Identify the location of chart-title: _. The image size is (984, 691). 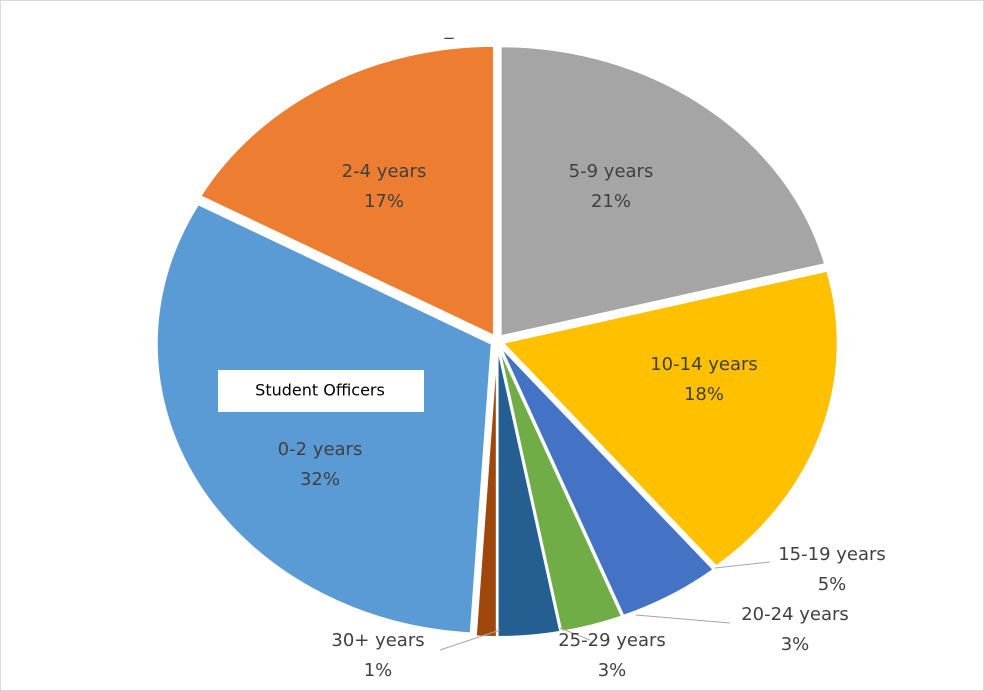
(449, 29).